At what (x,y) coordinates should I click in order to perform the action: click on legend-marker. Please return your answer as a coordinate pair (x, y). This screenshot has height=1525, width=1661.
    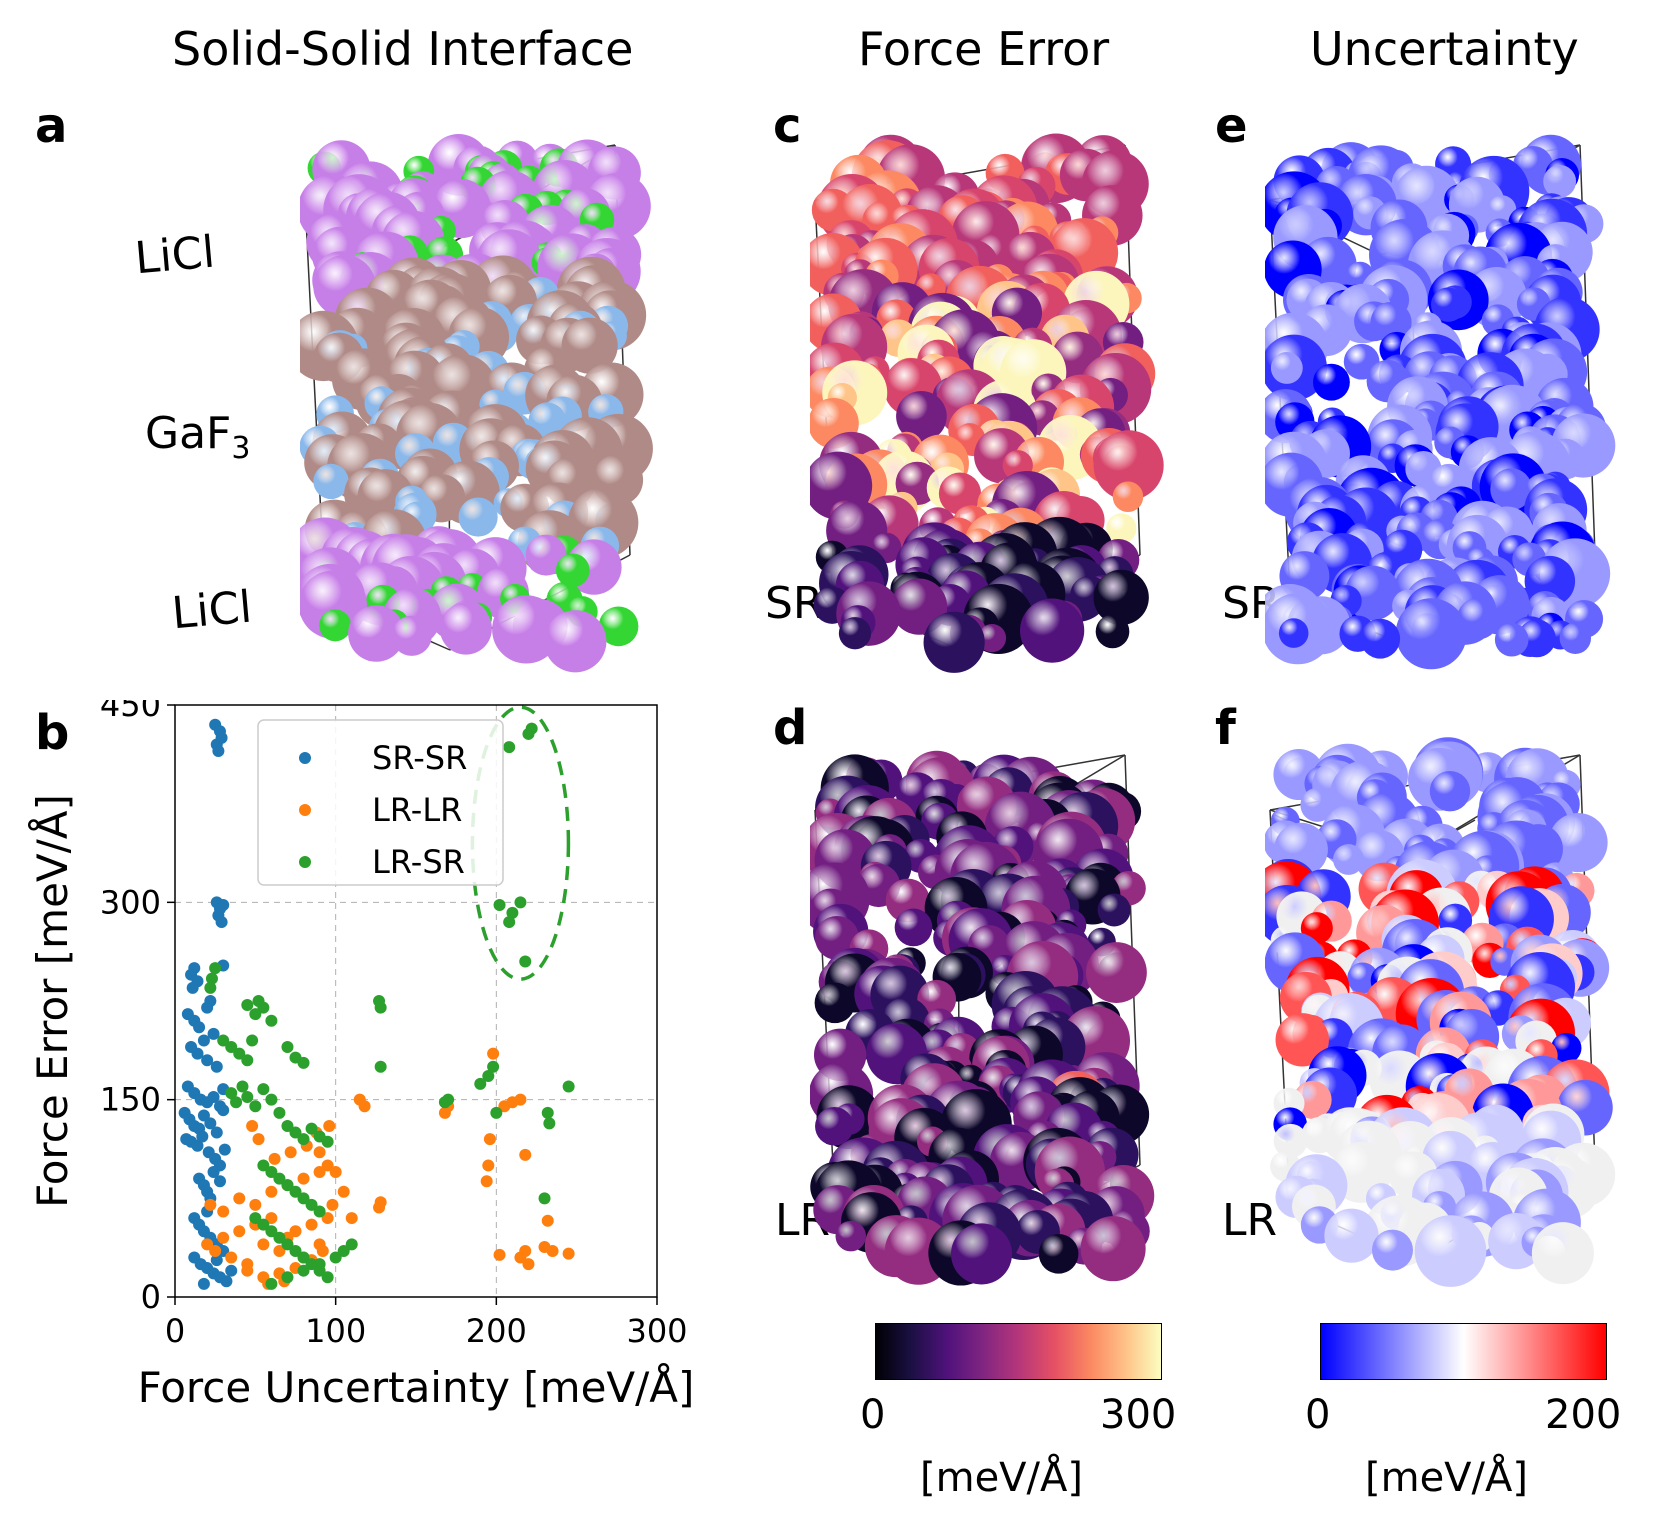
    Looking at the image, I should click on (305, 862).